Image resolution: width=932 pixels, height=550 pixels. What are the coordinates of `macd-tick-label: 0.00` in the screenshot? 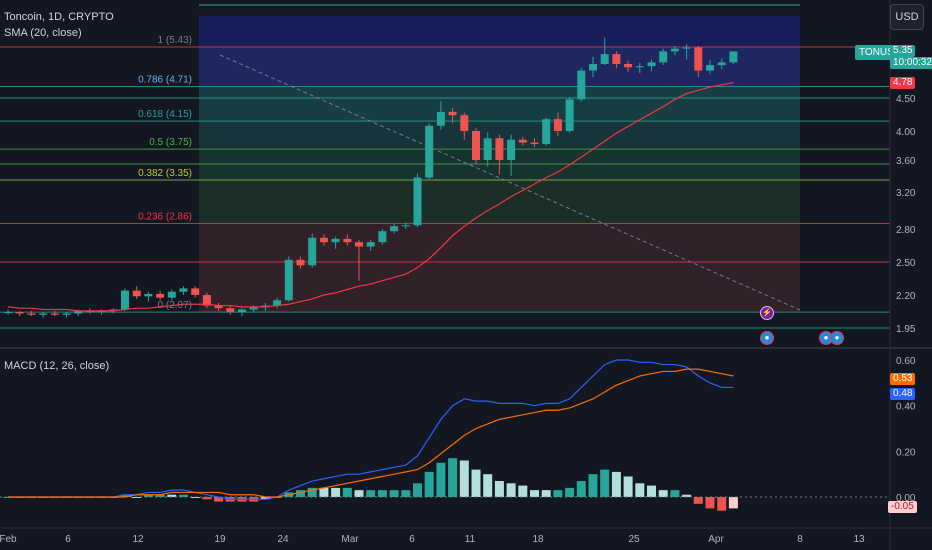 It's located at (906, 498).